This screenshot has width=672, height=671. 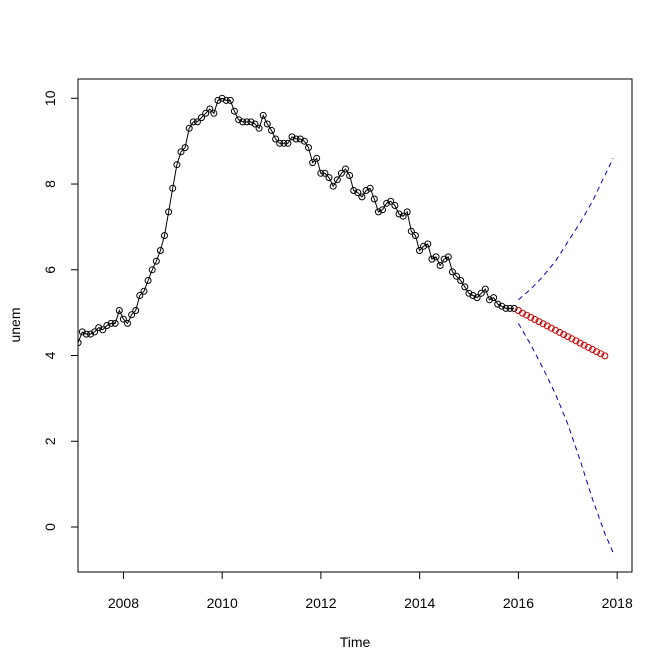 I want to click on x-tick-label-2010: 2010, so click(x=222, y=603).